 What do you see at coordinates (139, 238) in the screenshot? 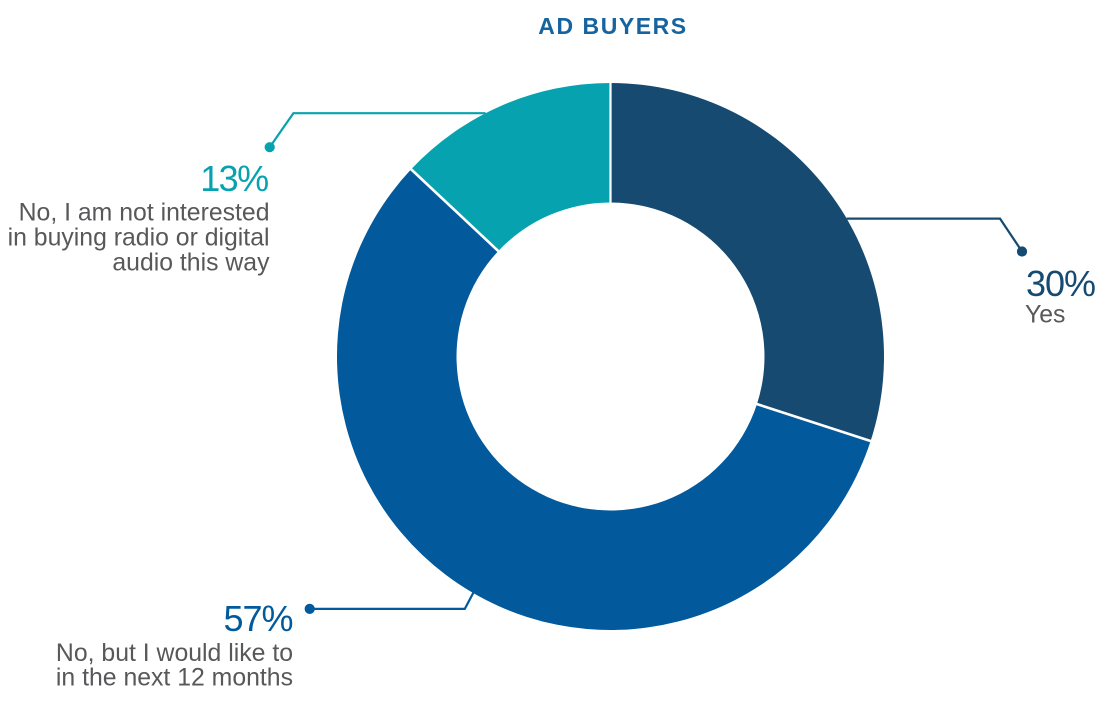
I see `svg-text: in buying radio or digital` at bounding box center [139, 238].